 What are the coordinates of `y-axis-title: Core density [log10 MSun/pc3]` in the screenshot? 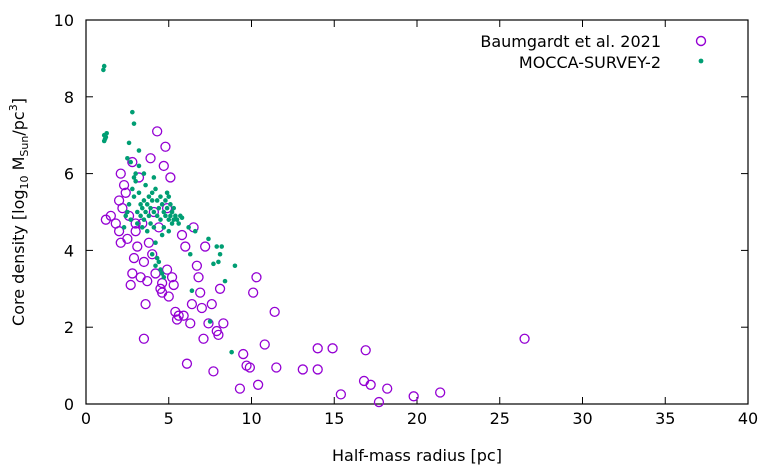 It's located at (19, 212).